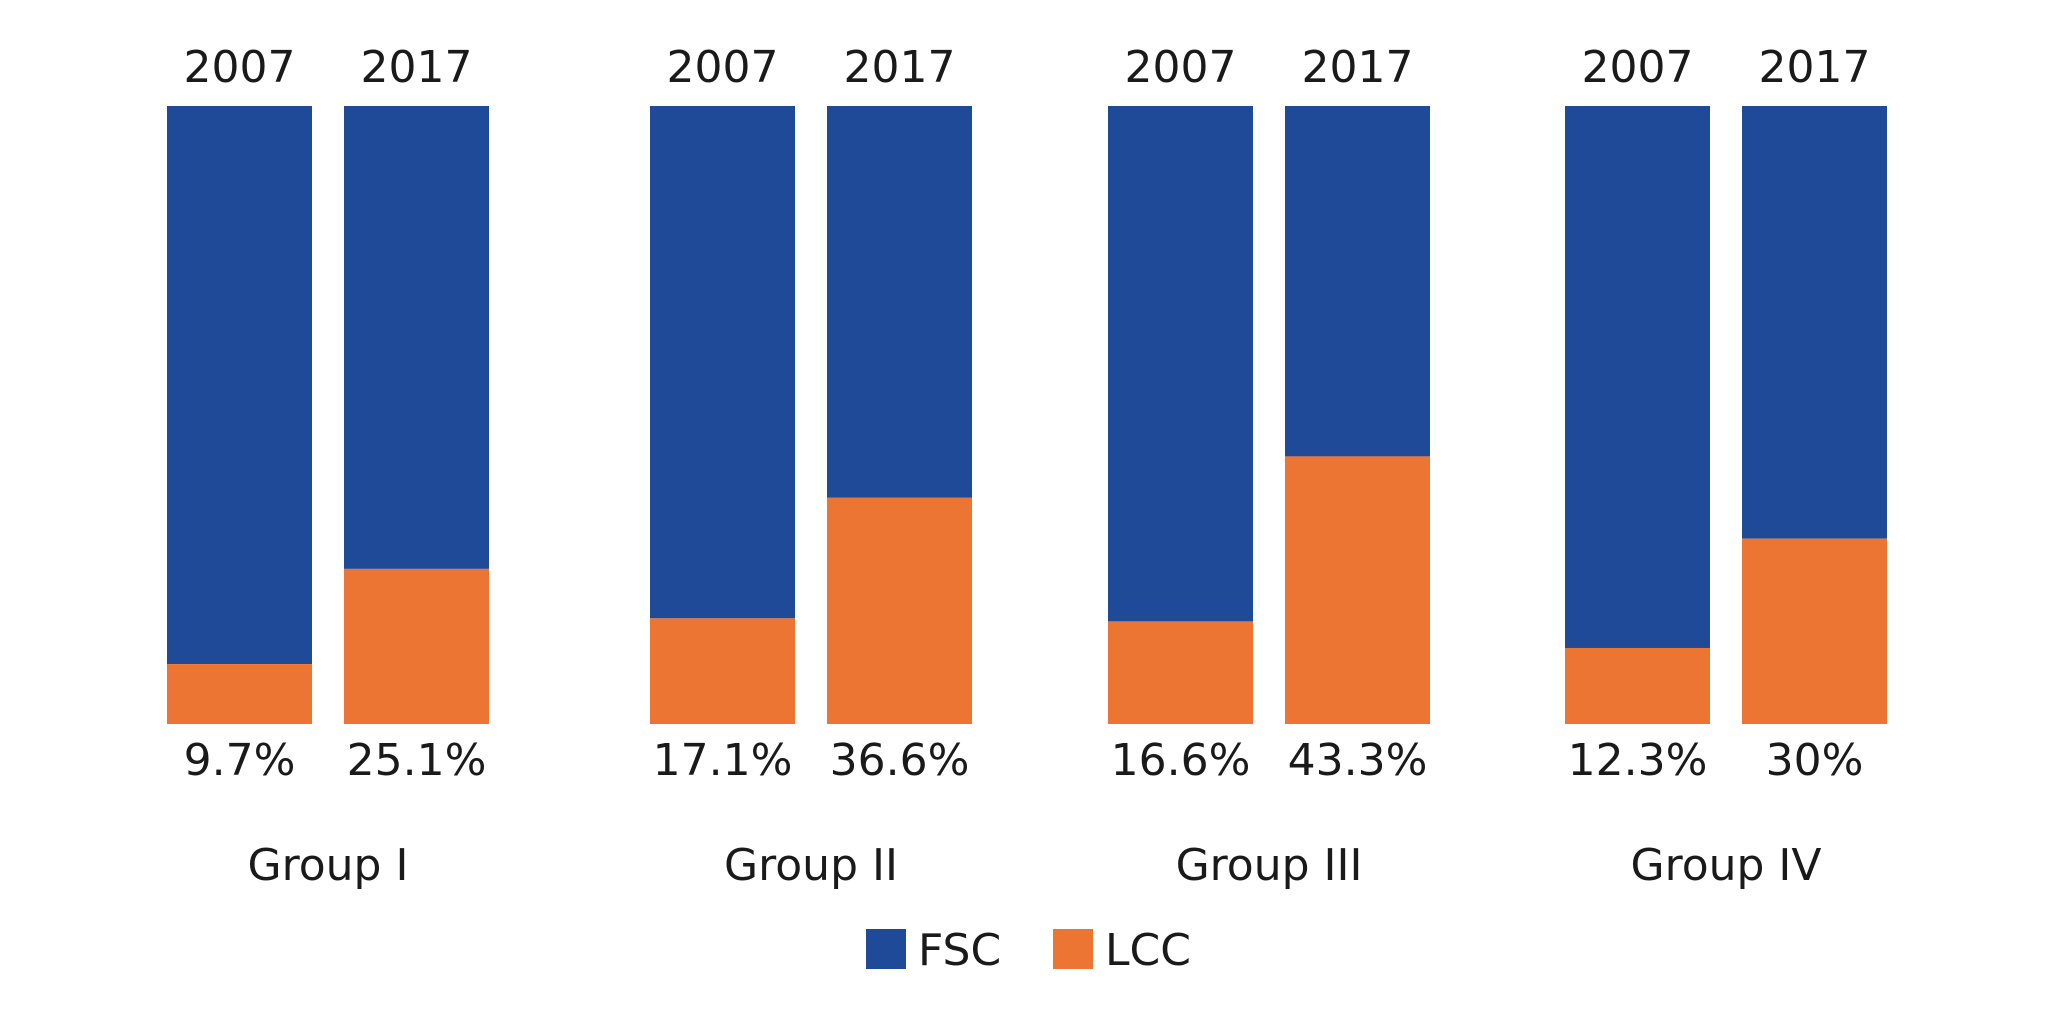 The image size is (2048, 1022). Describe the element at coordinates (1814, 322) in the screenshot. I see `bar-fsc-group-iv-2017` at that location.